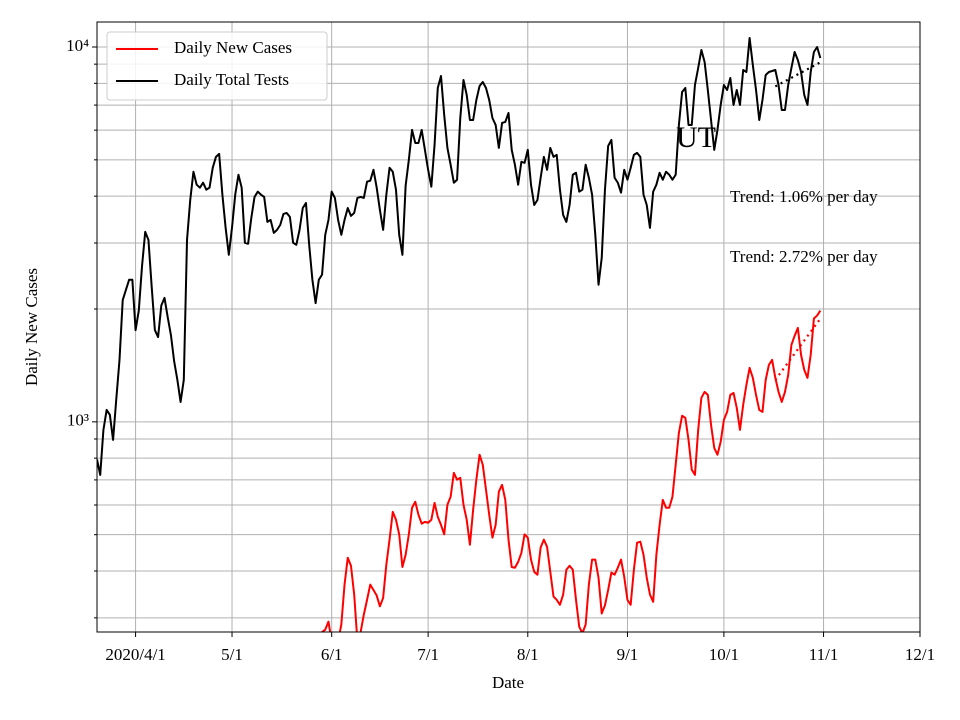 The height and width of the screenshot is (720, 960). Describe the element at coordinates (78, 420) in the screenshot. I see `y-tick-label: 10³` at that location.